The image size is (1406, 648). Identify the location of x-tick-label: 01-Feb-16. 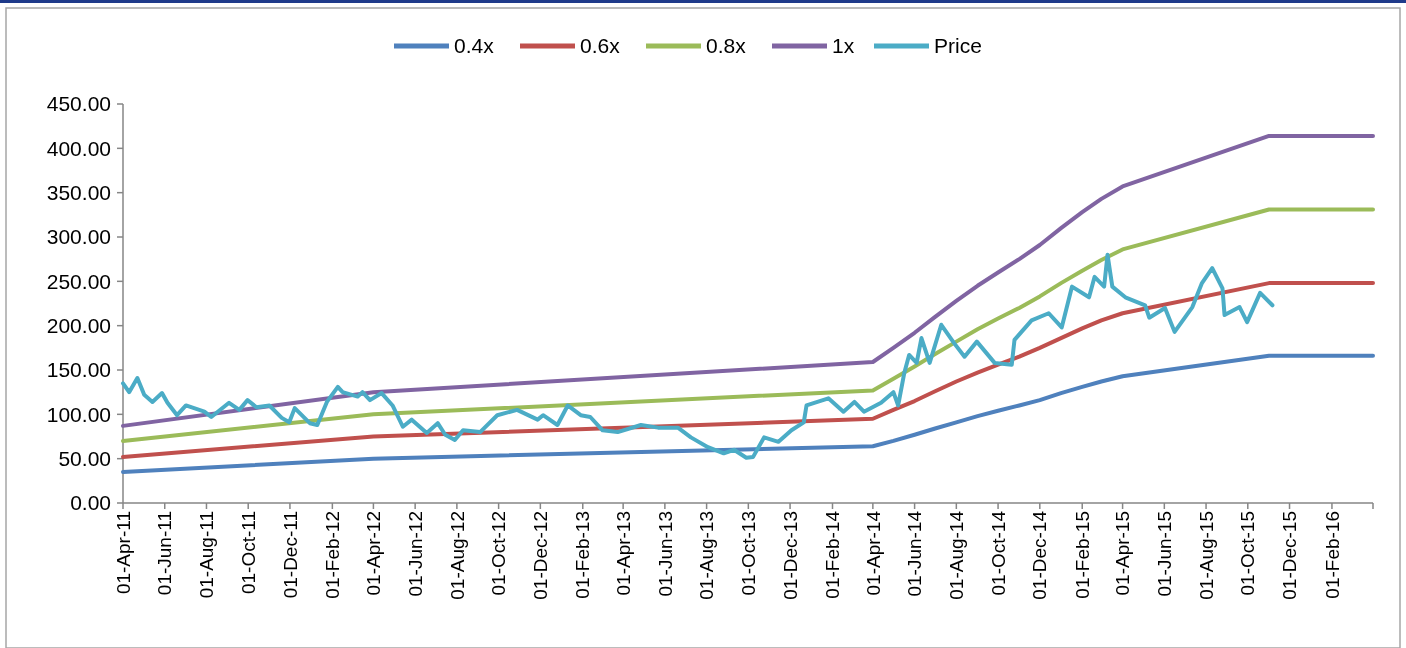
(1332, 555).